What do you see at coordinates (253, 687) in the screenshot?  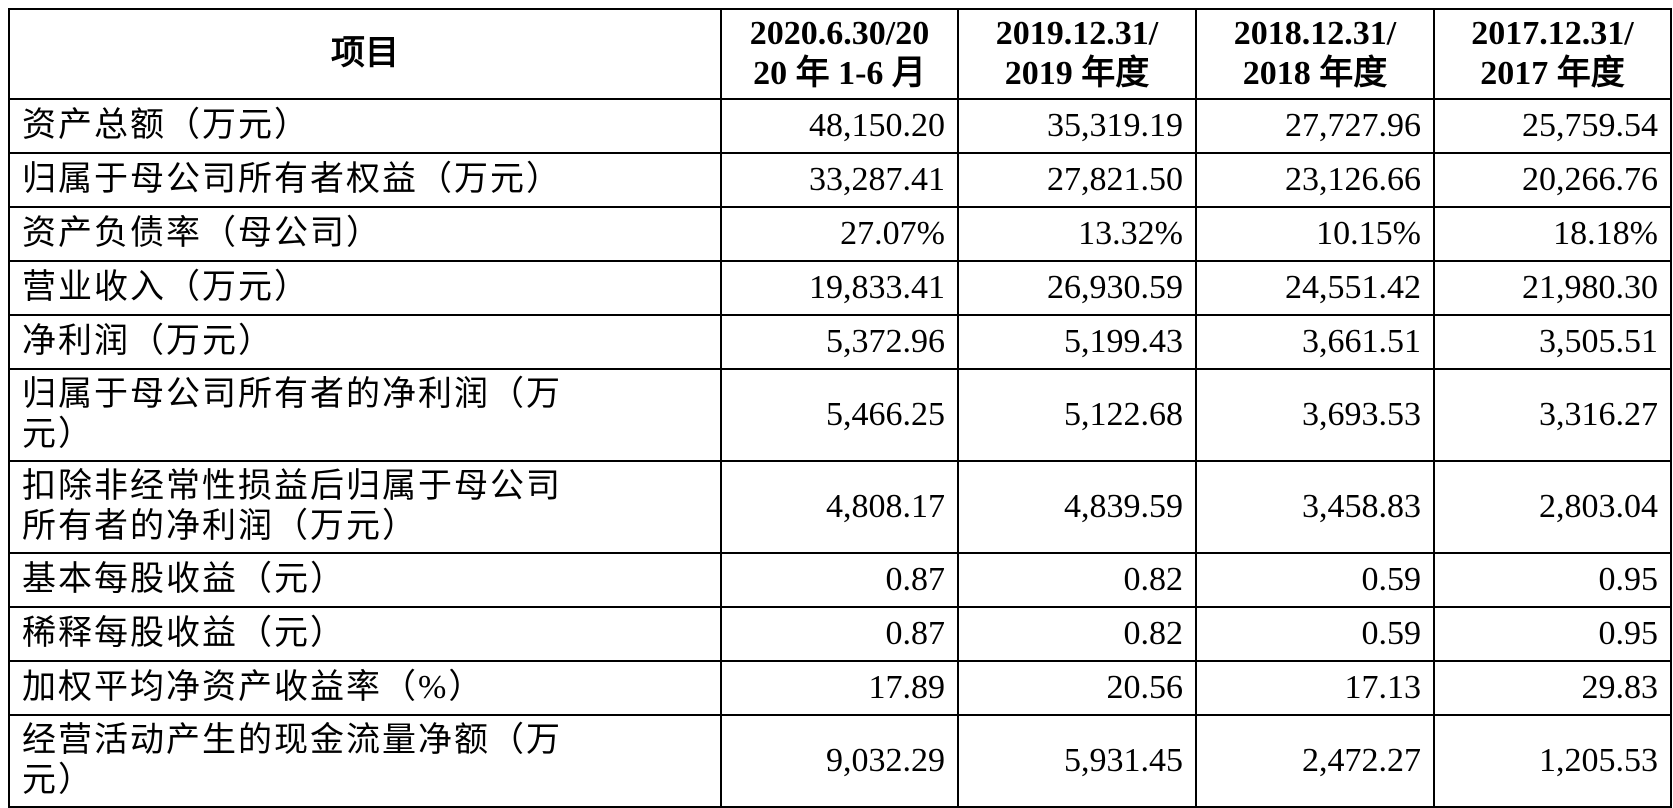 I see `row-label-text: 加权平均净资产收益率（%）` at bounding box center [253, 687].